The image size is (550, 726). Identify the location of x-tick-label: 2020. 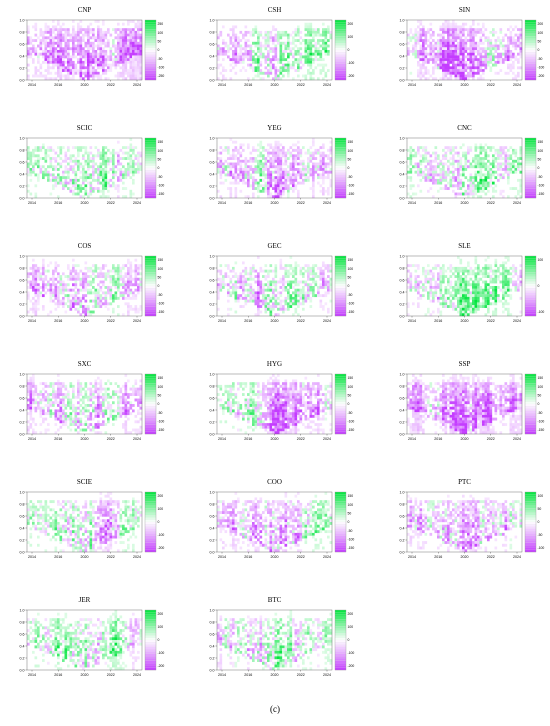
(275, 321).